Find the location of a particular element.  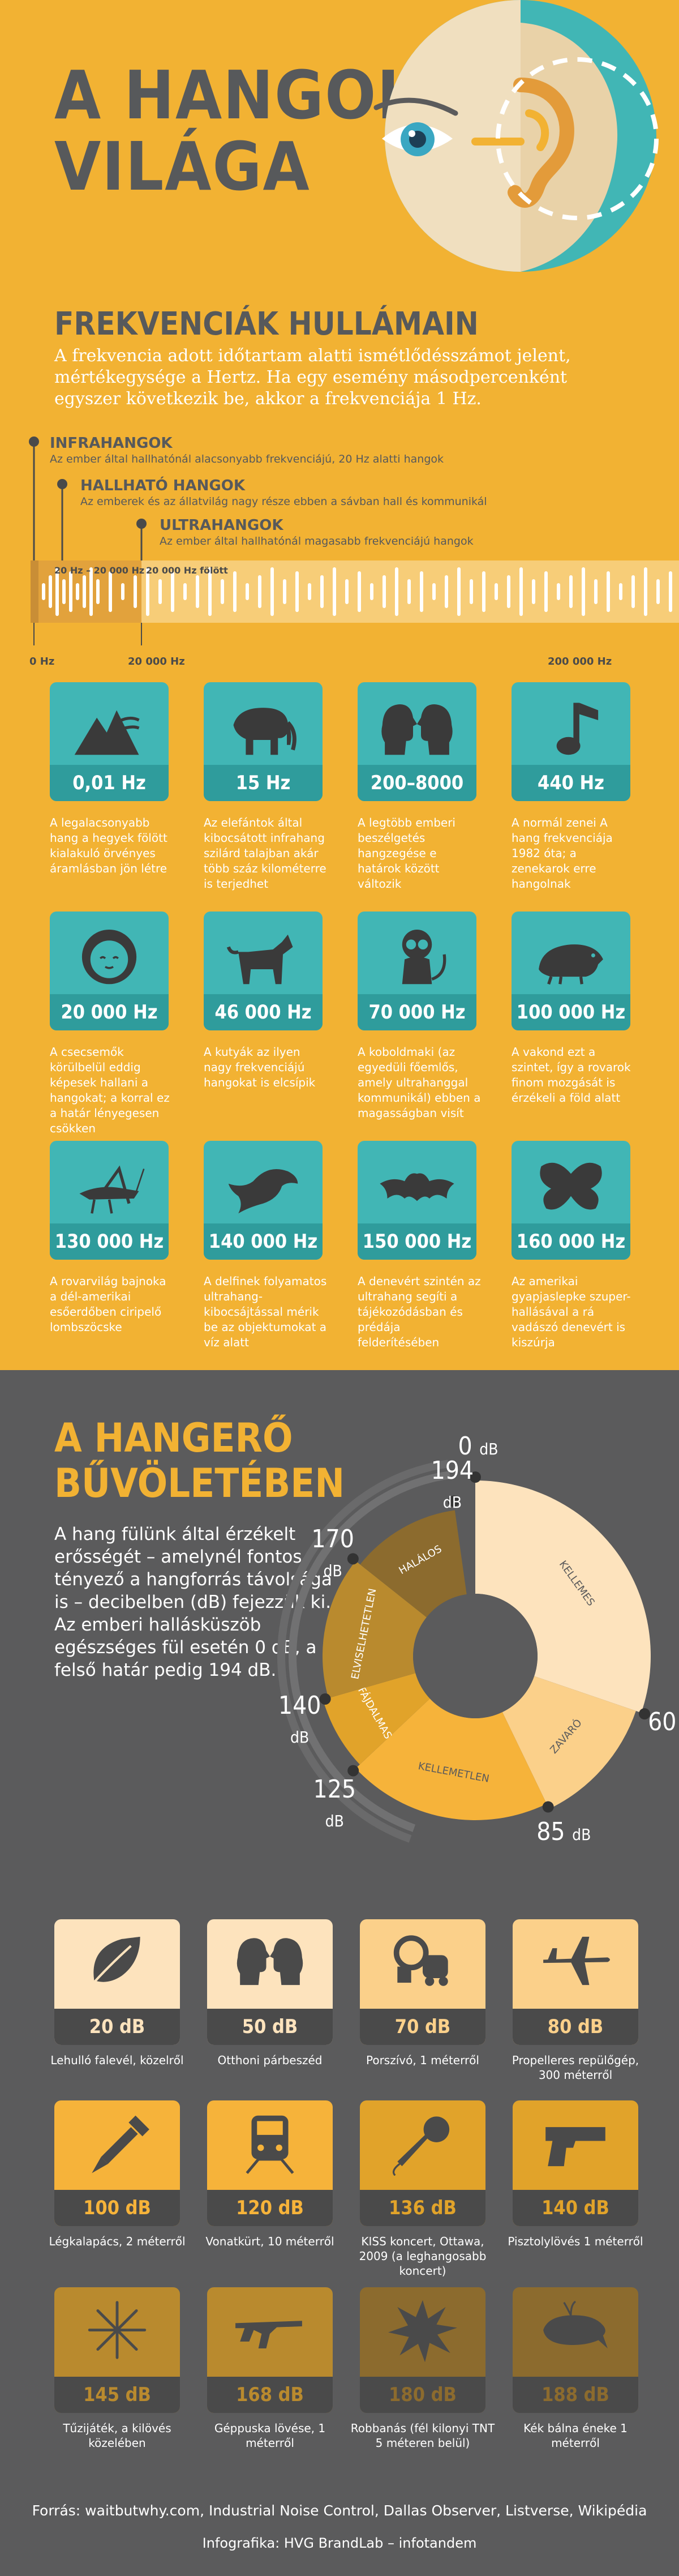

db-number: 60 is located at coordinates (662, 1721).